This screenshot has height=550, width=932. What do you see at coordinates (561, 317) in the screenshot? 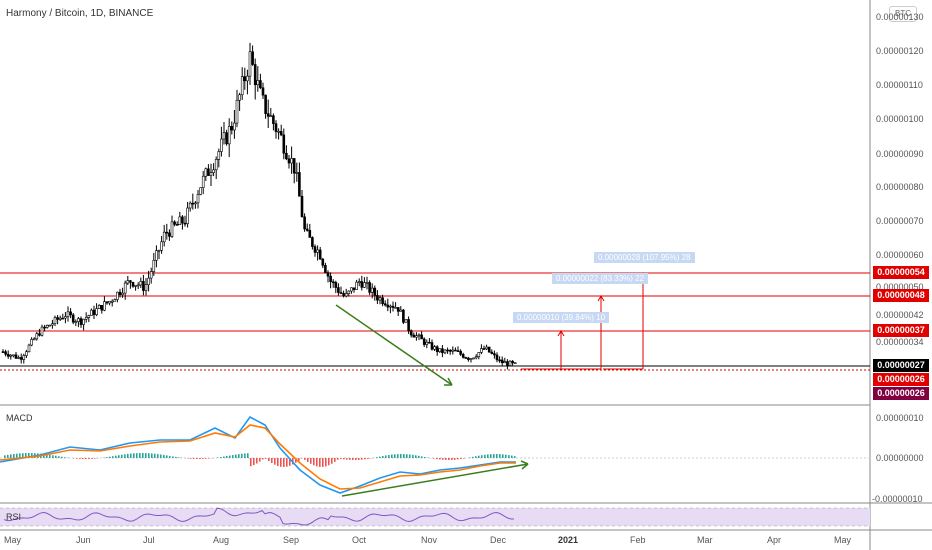
I see `target-label-1: 0.00000010 (39.84%) 10` at bounding box center [561, 317].